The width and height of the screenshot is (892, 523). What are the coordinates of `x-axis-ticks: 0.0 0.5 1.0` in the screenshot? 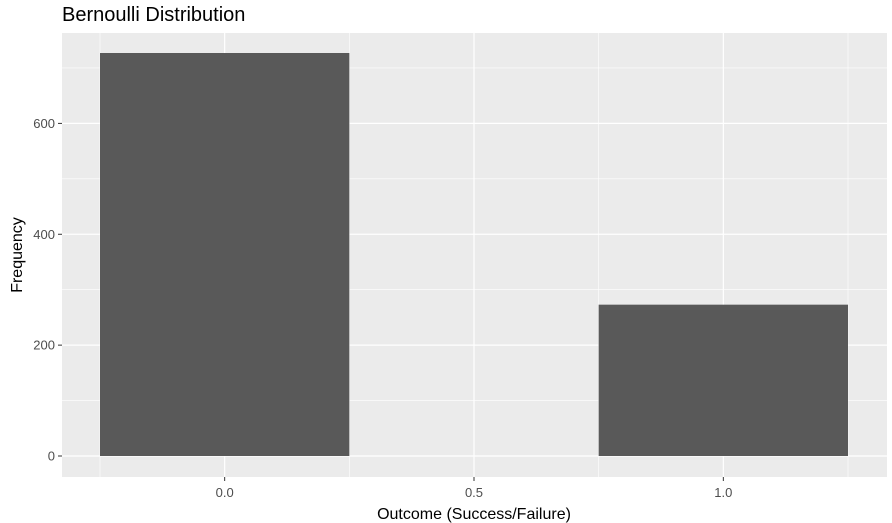 It's located at (474, 488).